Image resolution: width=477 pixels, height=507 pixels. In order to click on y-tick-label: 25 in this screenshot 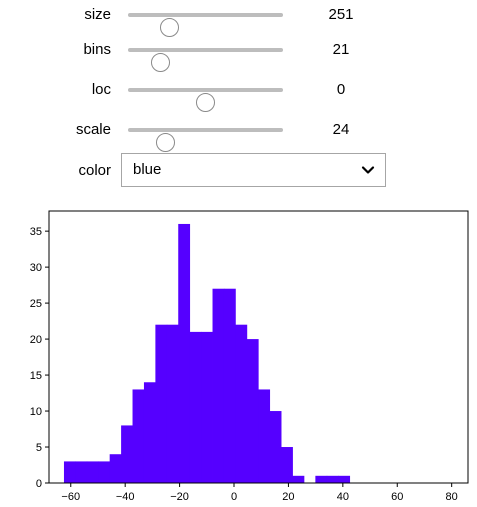, I will do `click(36, 304)`.